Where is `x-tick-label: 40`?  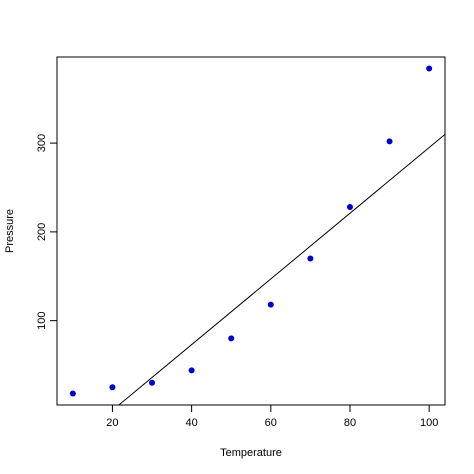 x-tick-label: 40 is located at coordinates (191, 423).